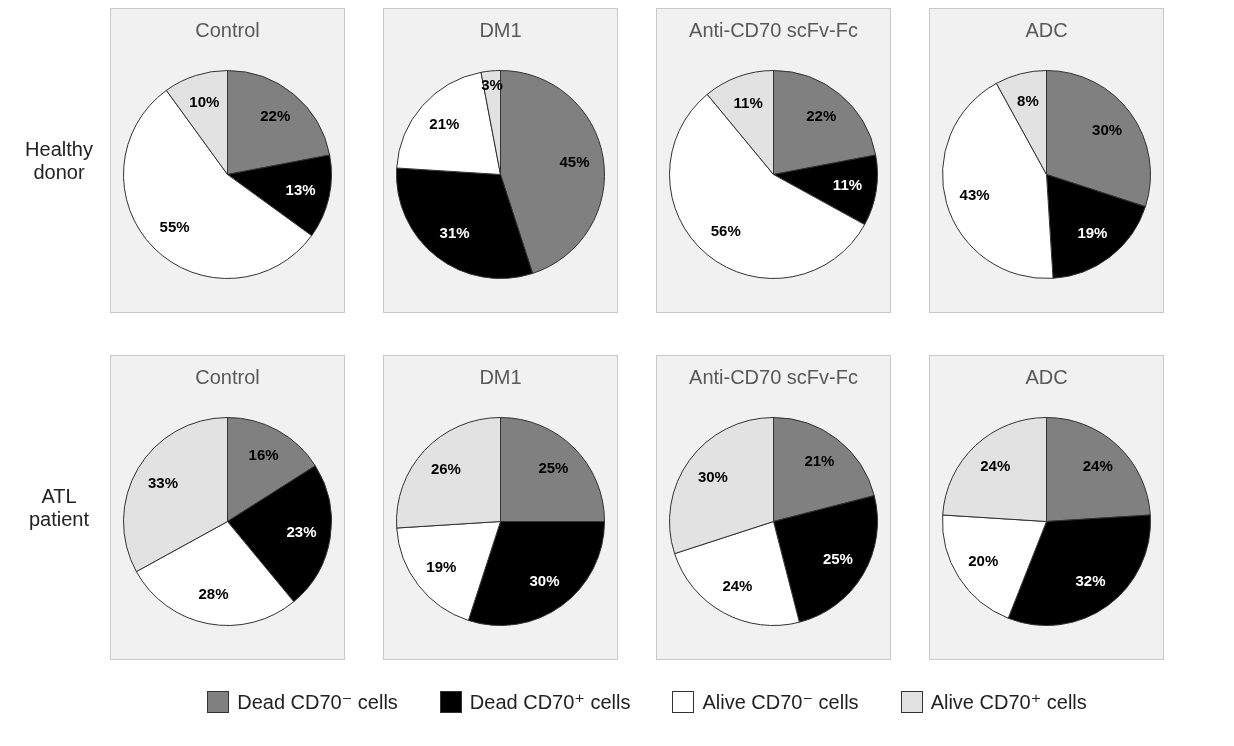 The width and height of the screenshot is (1234, 746). Describe the element at coordinates (163, 482) in the screenshot. I see `data-label: 33%` at that location.